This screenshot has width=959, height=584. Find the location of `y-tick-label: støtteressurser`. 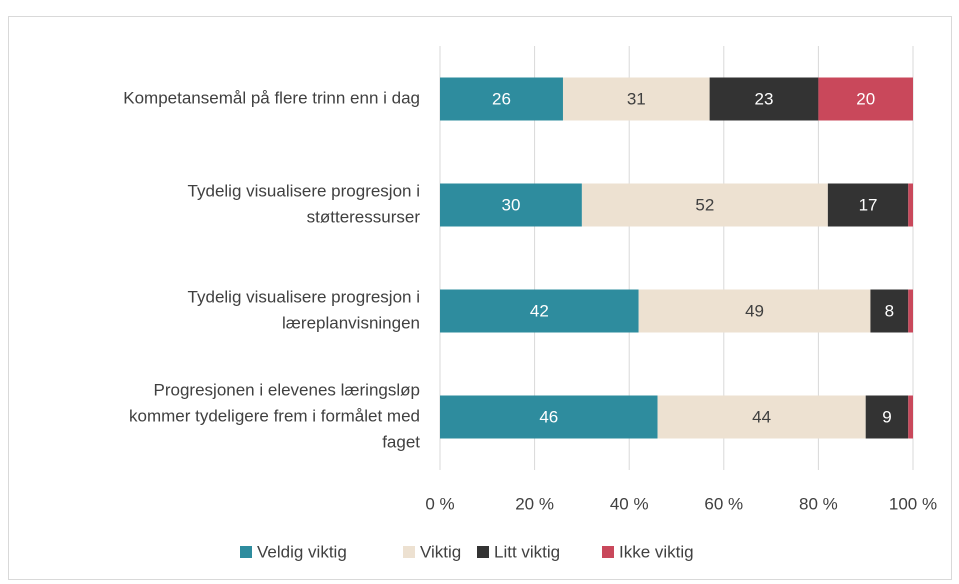

y-tick-label: støtteressurser is located at coordinates (364, 216).